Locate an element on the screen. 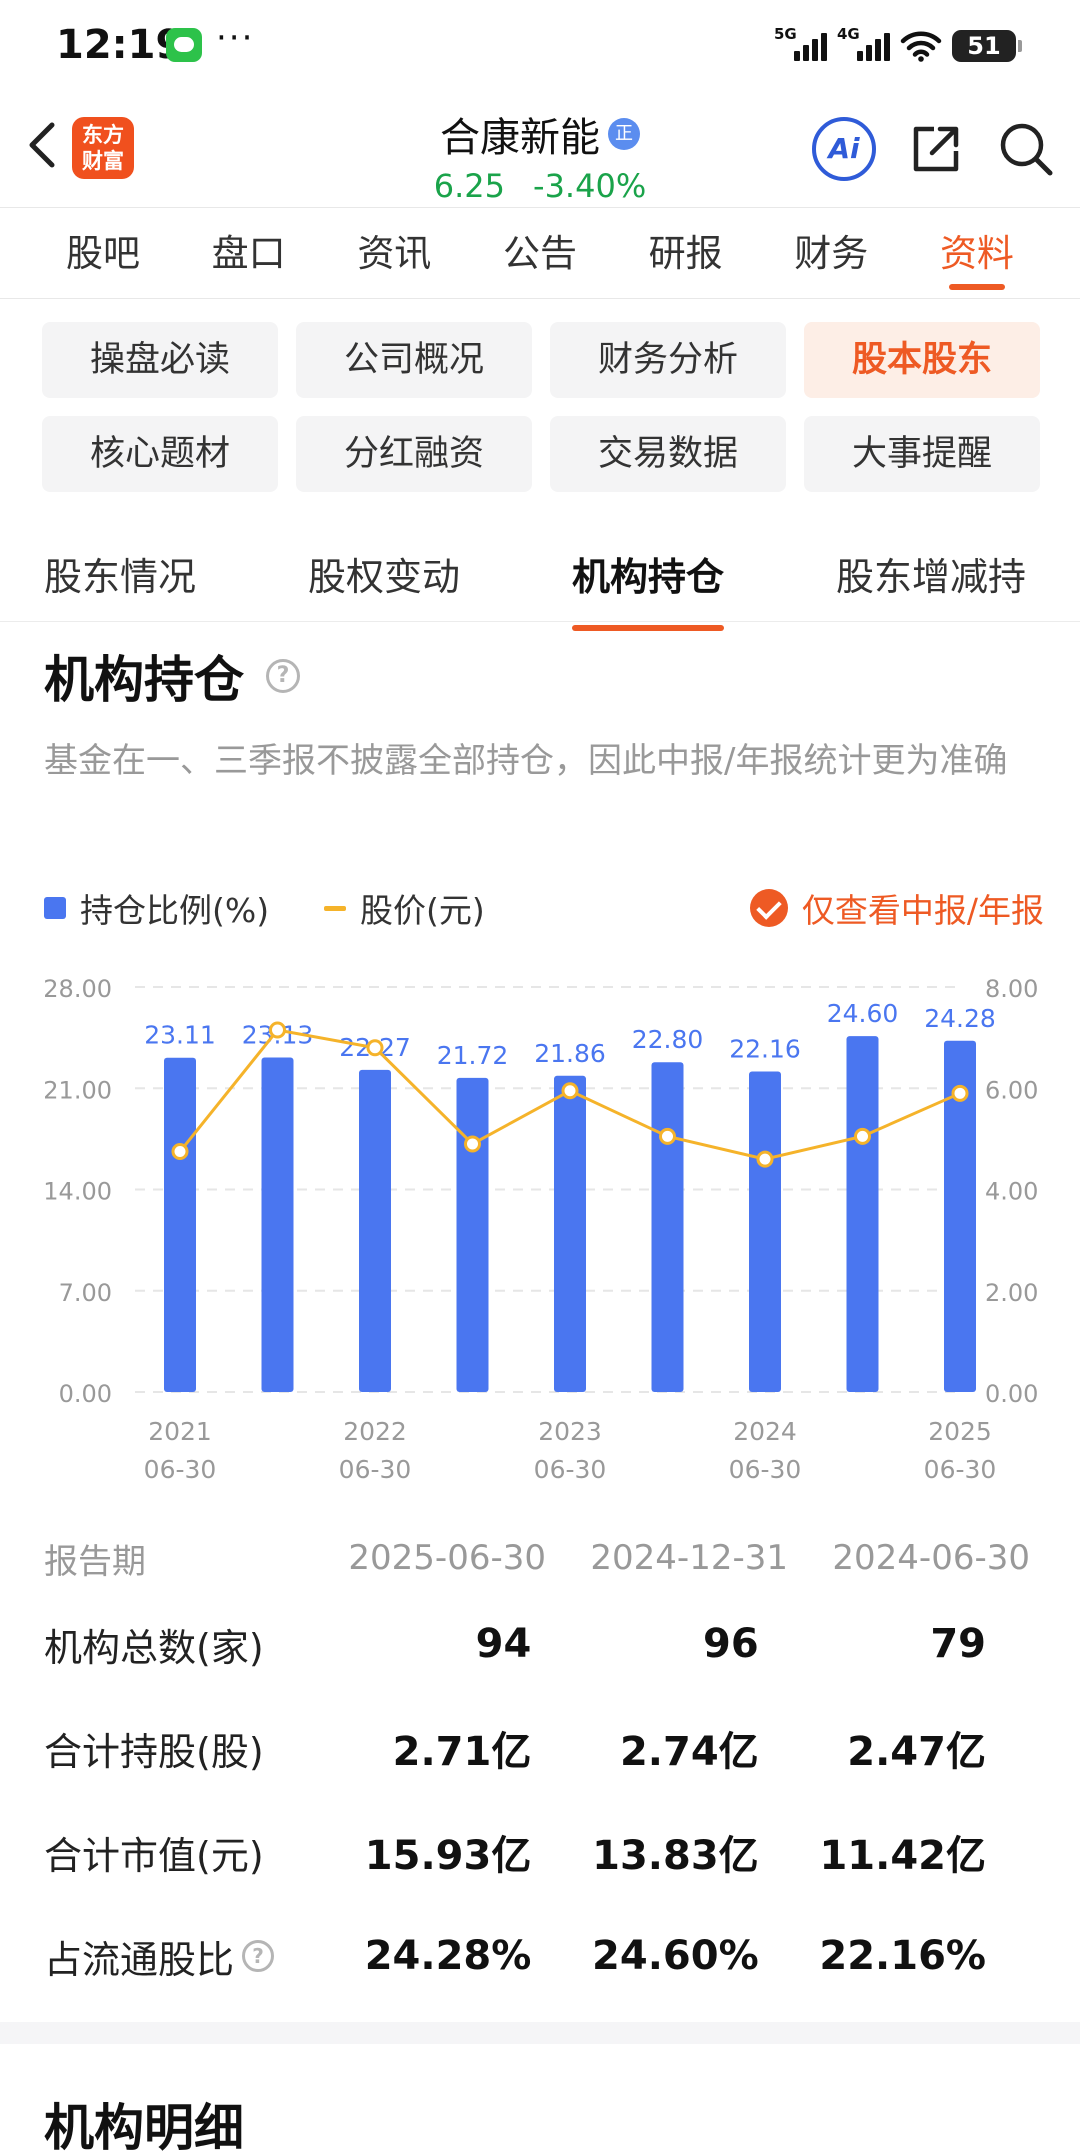  share-icon is located at coordinates (936, 149).